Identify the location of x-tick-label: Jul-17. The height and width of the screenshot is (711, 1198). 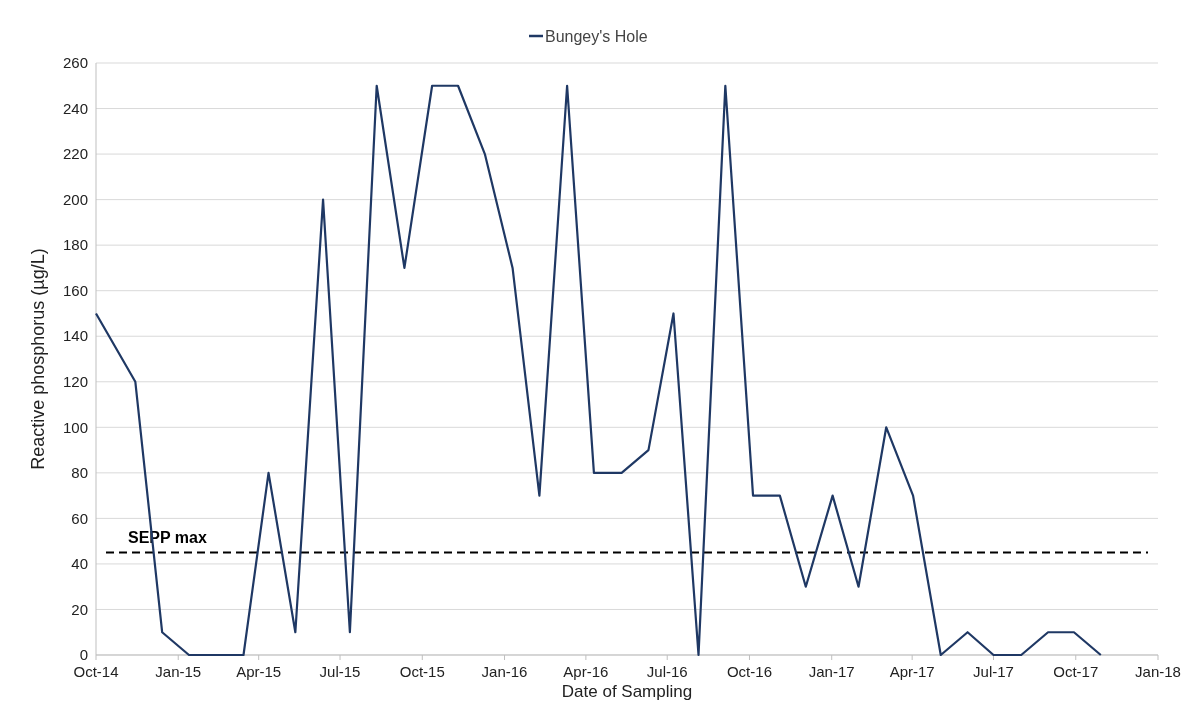
(993, 671).